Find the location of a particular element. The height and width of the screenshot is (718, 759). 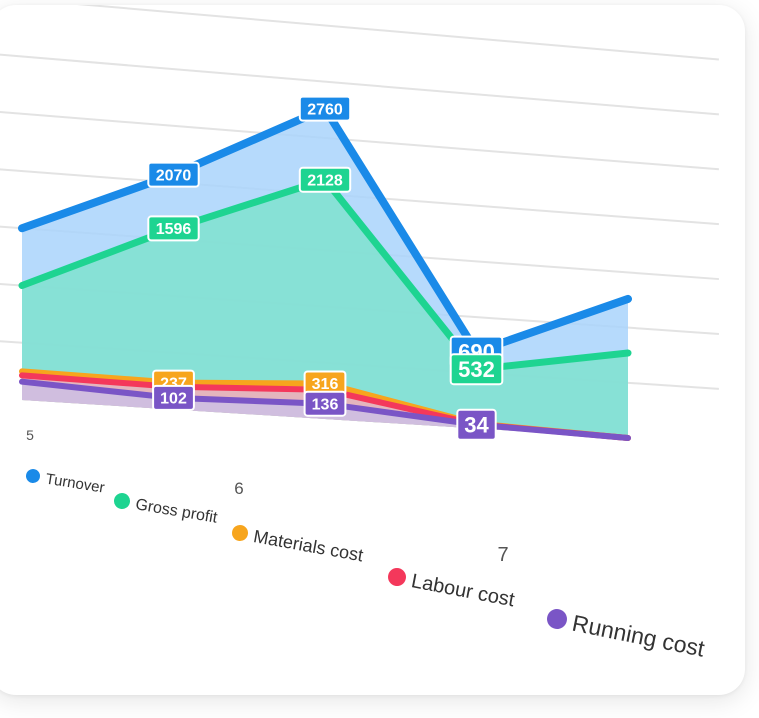

legend-item-gross-profit: Gross profit is located at coordinates (165, 509).